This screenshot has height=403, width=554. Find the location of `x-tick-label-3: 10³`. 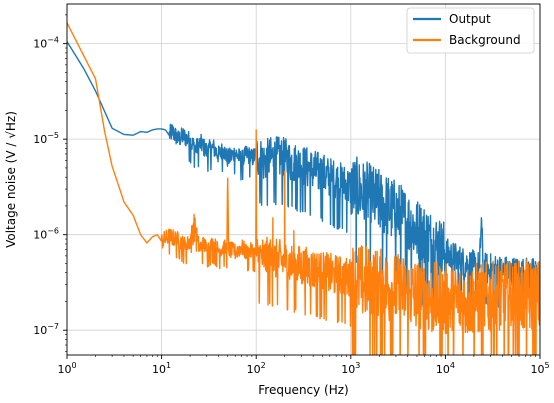

x-tick-label-3: 10³ is located at coordinates (350, 368).